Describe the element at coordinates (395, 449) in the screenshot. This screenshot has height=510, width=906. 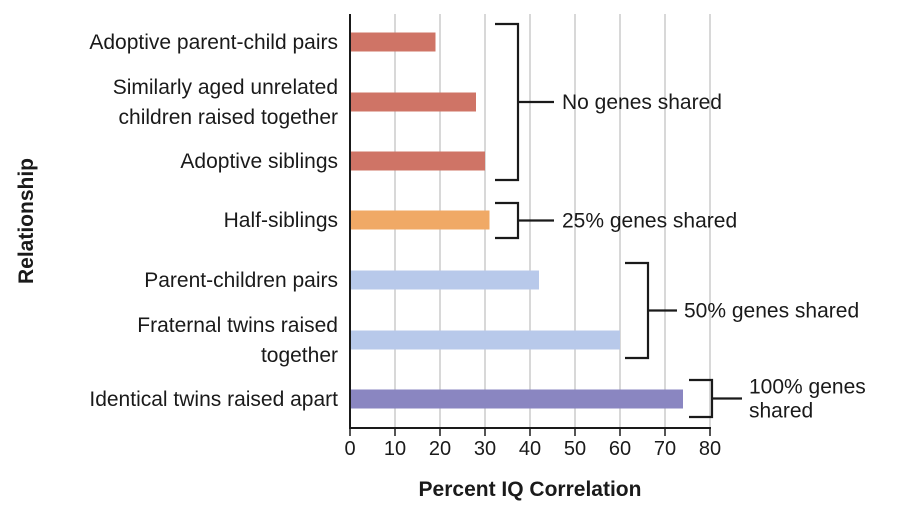
I see `x-tick-label: 10` at that location.